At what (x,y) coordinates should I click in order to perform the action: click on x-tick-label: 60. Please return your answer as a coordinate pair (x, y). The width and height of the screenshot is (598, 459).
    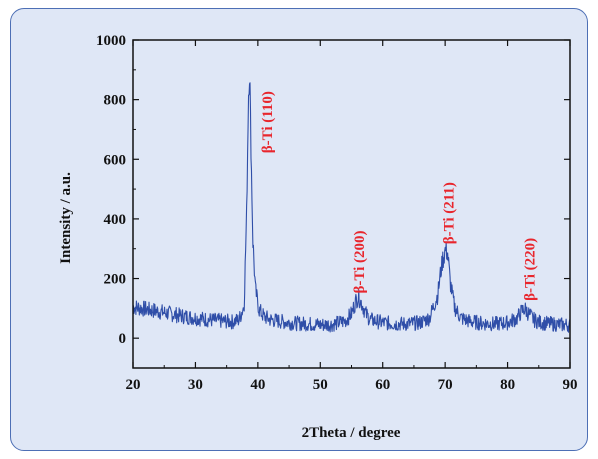
    Looking at the image, I should click on (382, 385).